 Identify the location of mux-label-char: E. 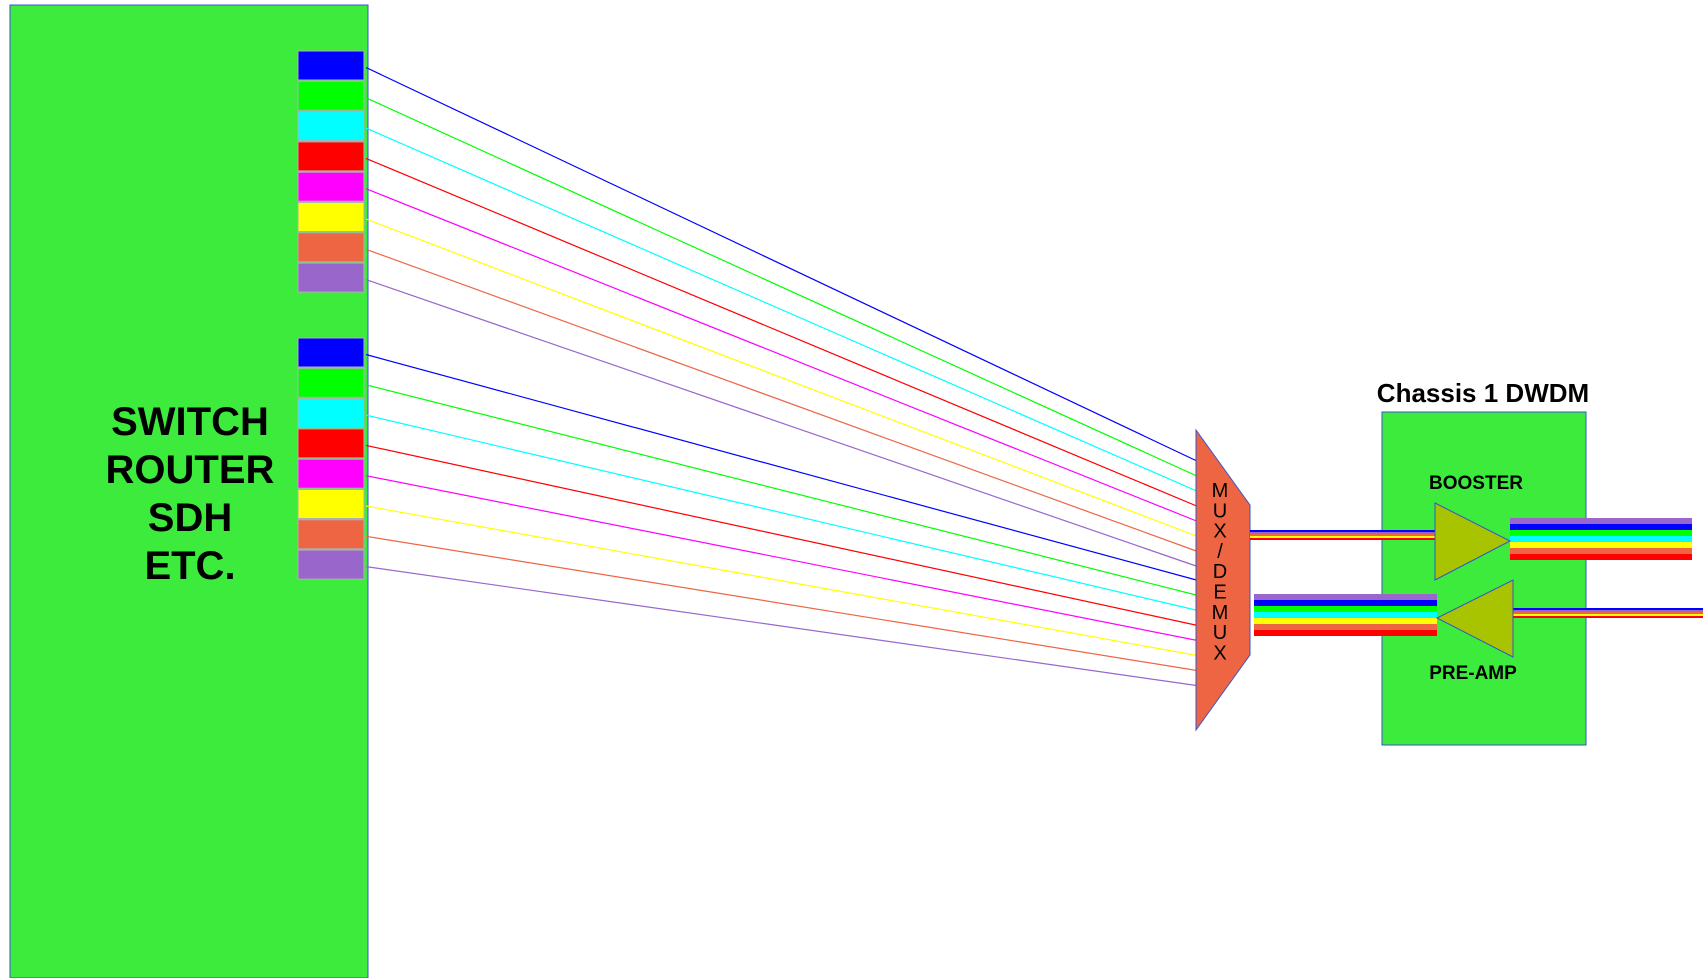
(1219, 593).